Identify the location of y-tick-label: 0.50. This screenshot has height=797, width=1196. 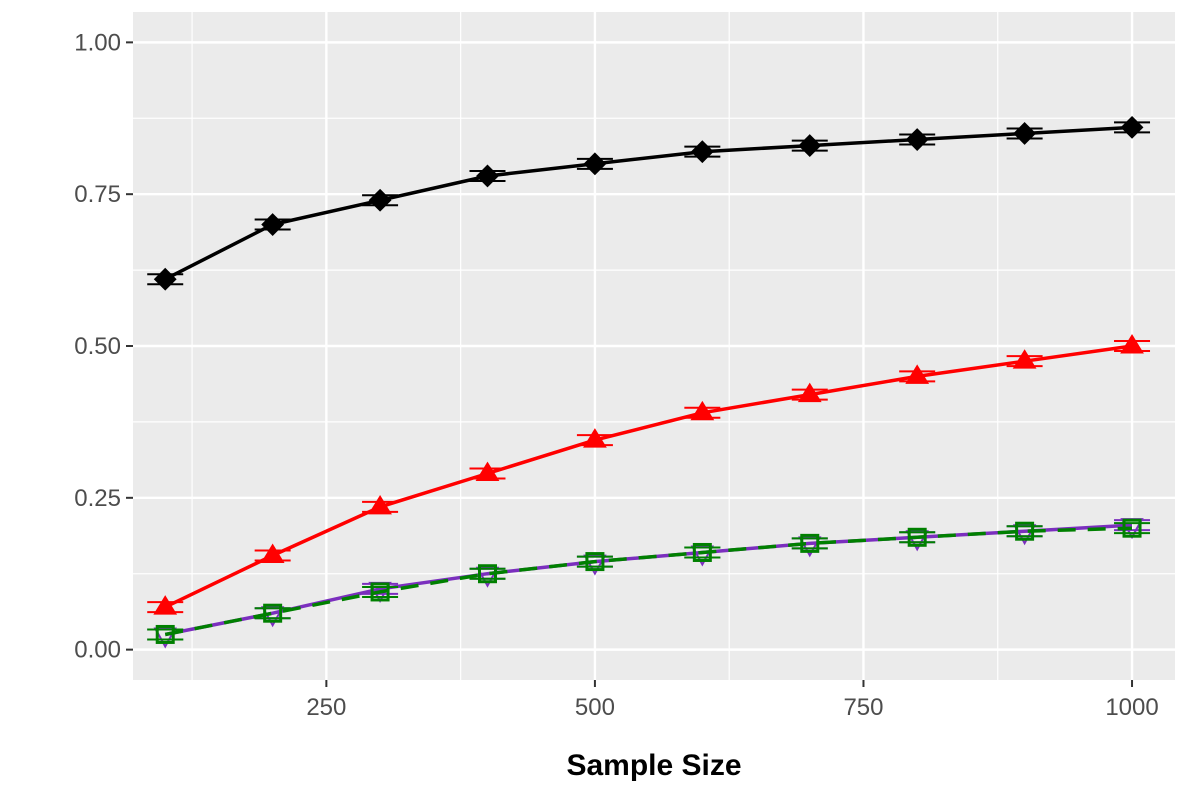
(97, 346).